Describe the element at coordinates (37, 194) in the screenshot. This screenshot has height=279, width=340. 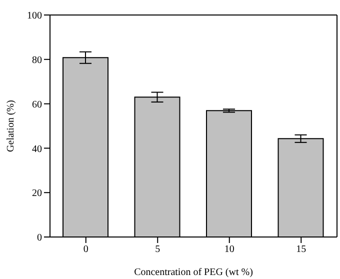
I see `y-tick-label: 20` at that location.